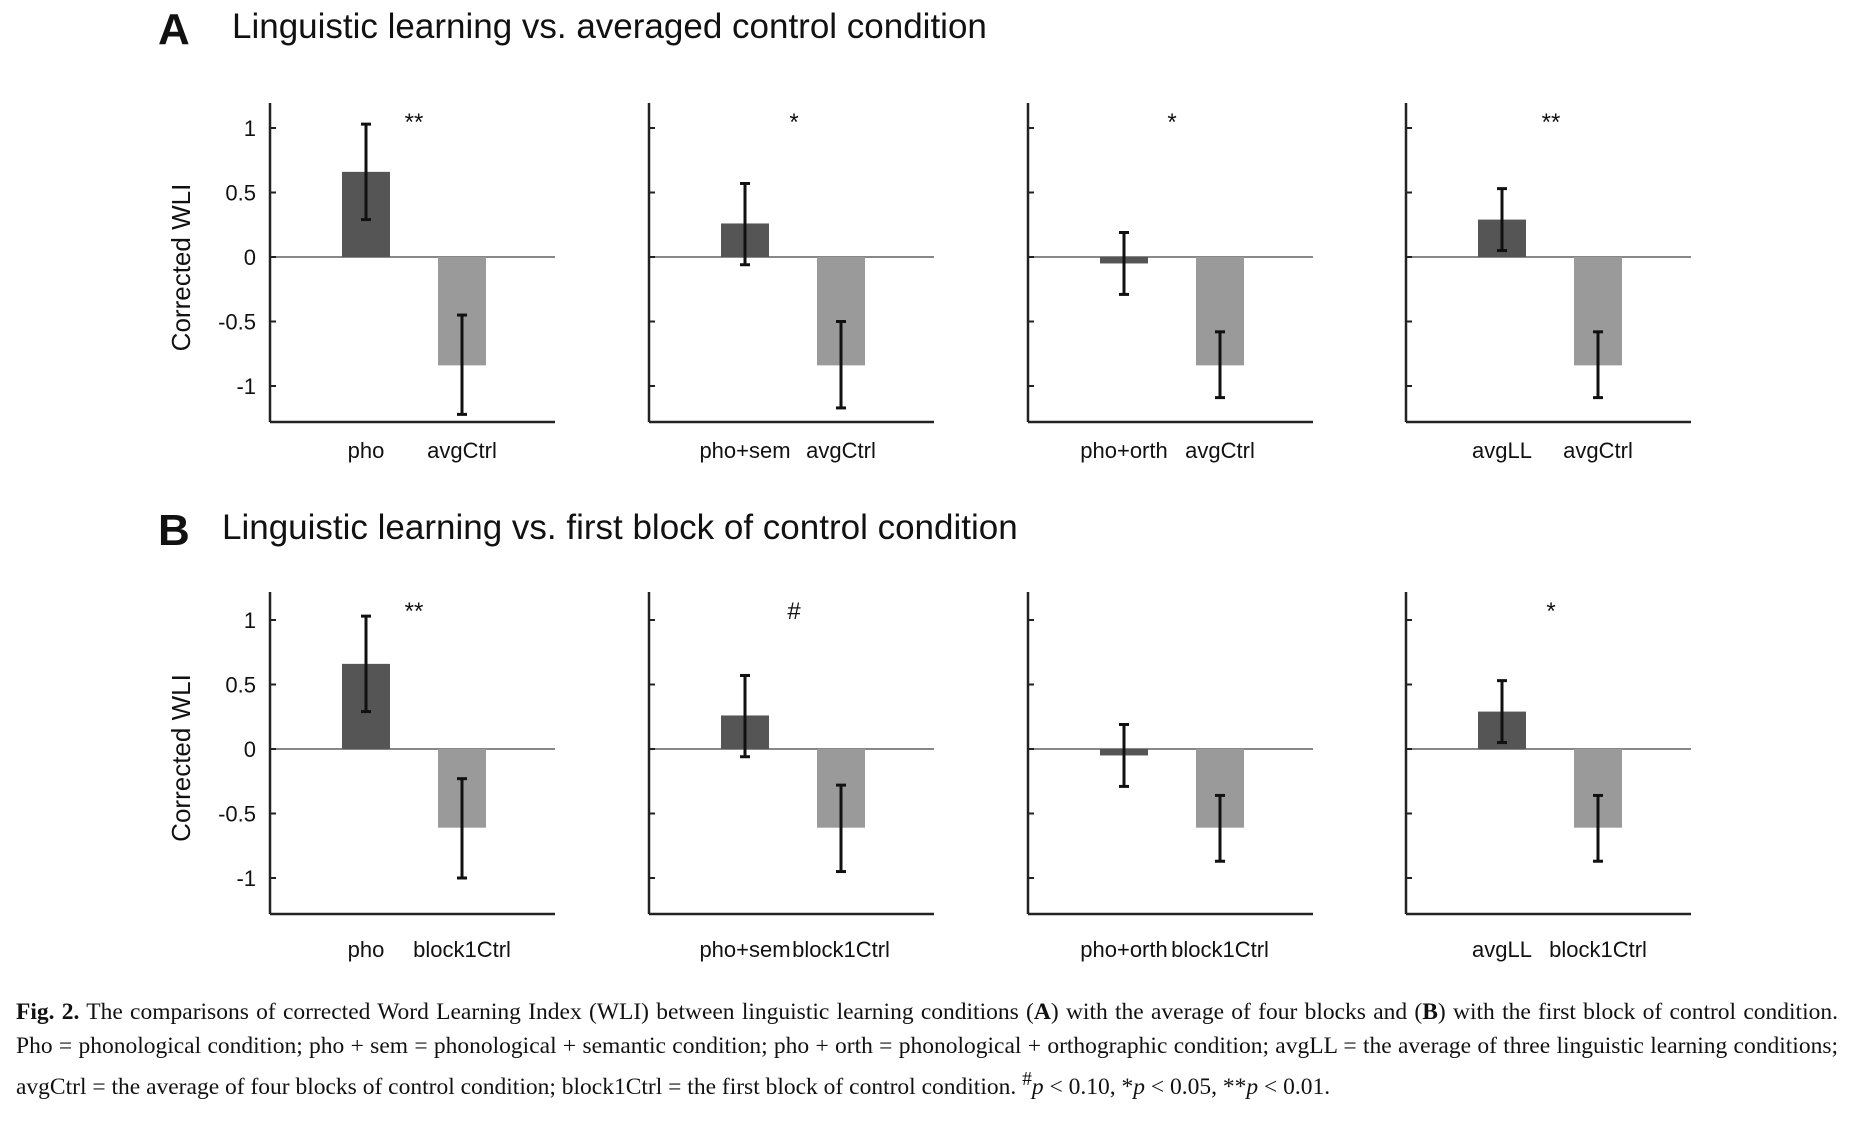  I want to click on caption-bold-a: A, so click(1042, 1012).